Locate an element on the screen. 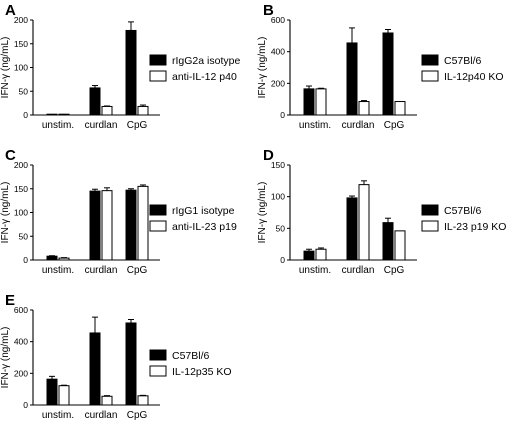 The height and width of the screenshot is (425, 520). legend-label: anti-IL-12 p40 is located at coordinates (204, 77).